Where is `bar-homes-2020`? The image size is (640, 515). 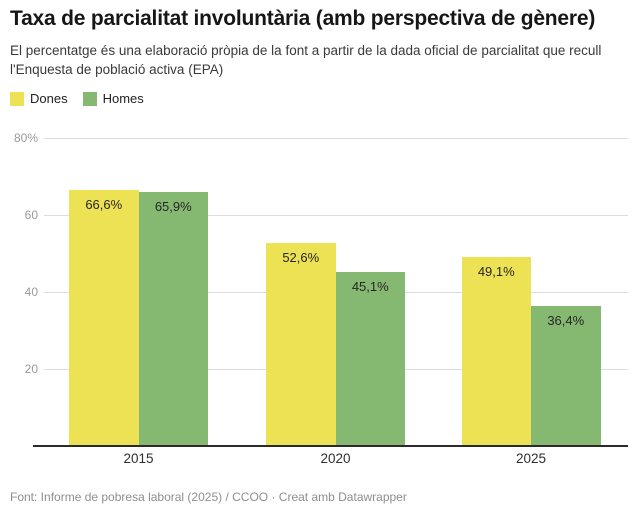 bar-homes-2020 is located at coordinates (370, 359).